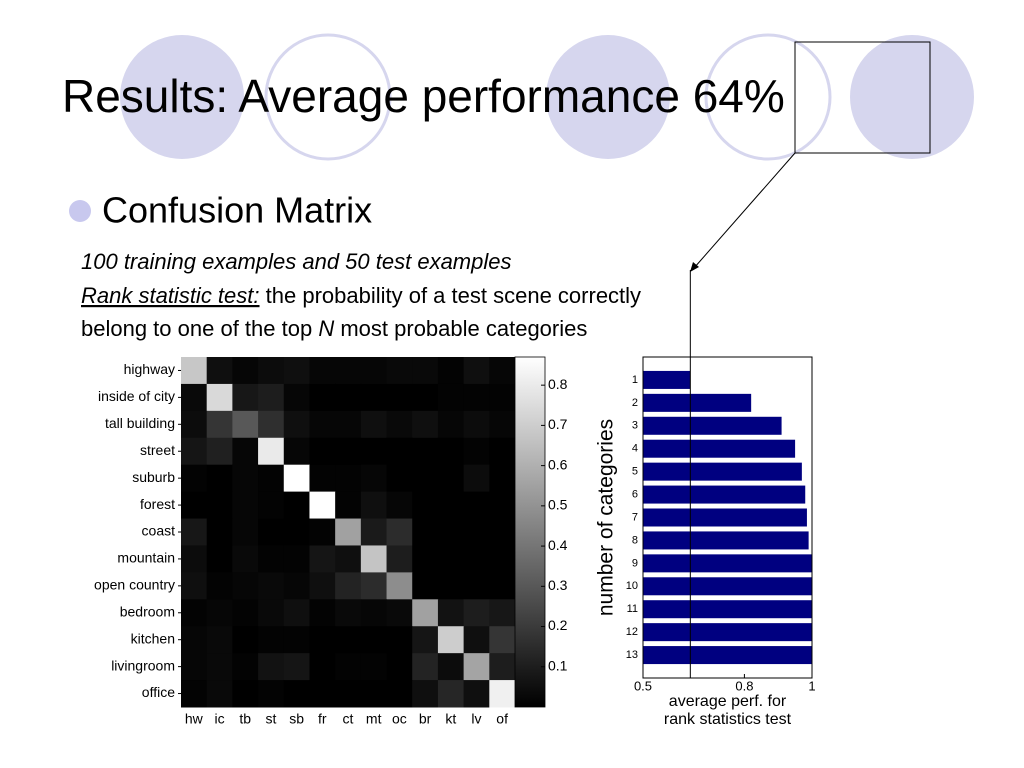  Describe the element at coordinates (159, 531) in the screenshot. I see `row-label: coast` at that location.